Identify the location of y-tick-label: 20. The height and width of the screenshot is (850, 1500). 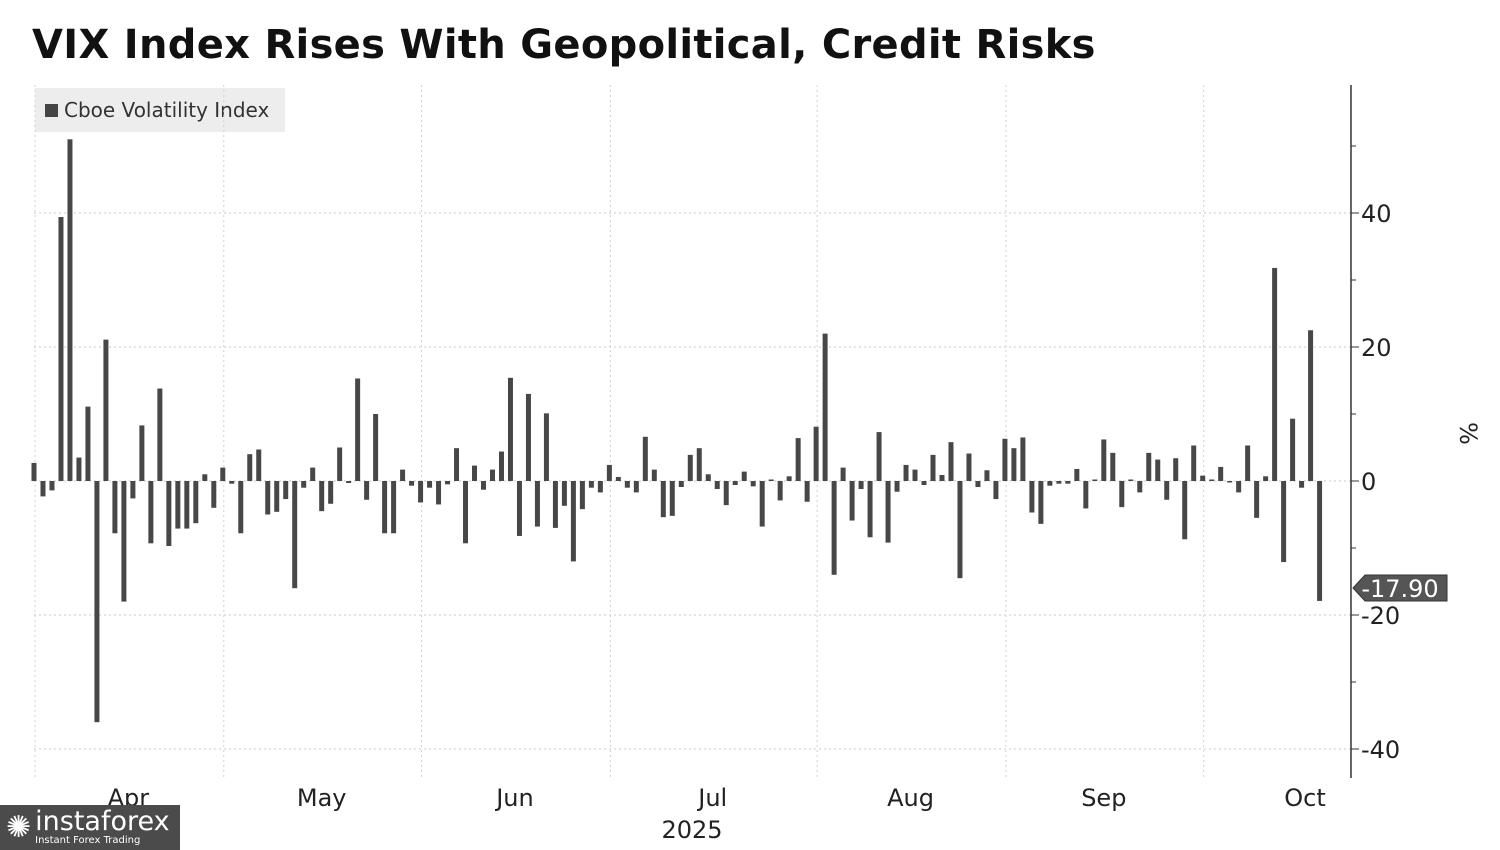
(1376, 348).